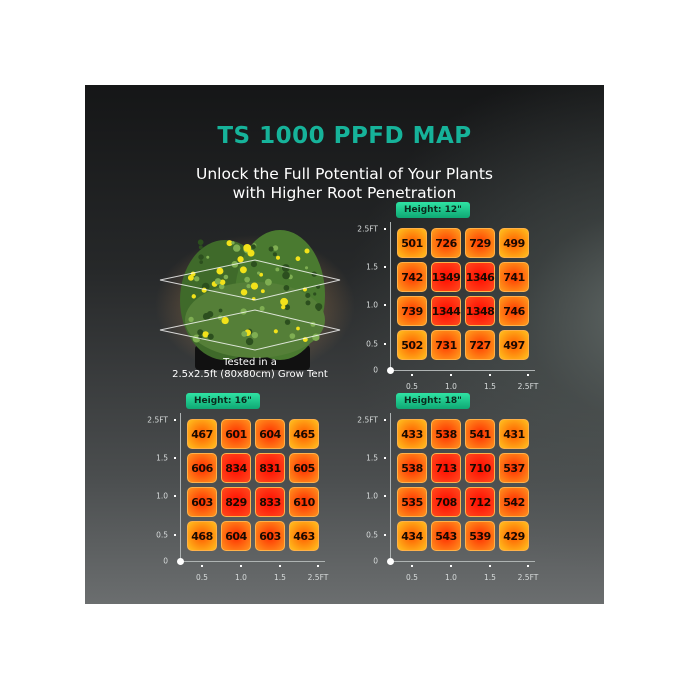 The width and height of the screenshot is (700, 700). Describe the element at coordinates (270, 536) in the screenshot. I see `heatmap-cell: 603` at that location.